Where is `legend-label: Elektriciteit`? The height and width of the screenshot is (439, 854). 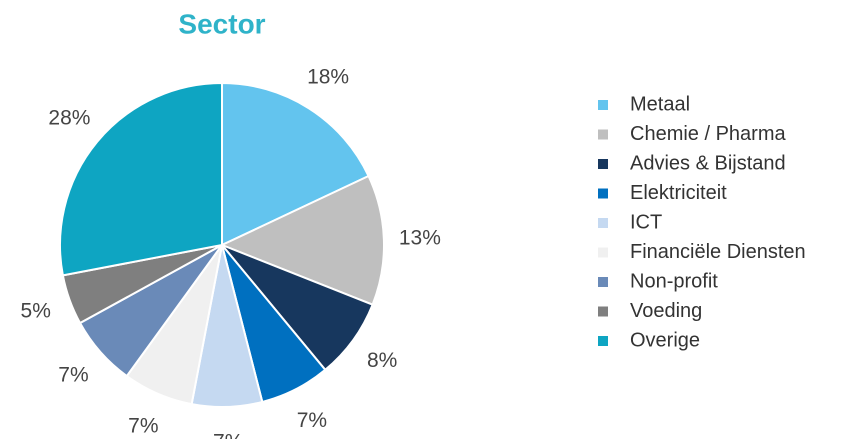
legend-label: Elektriciteit is located at coordinates (678, 193).